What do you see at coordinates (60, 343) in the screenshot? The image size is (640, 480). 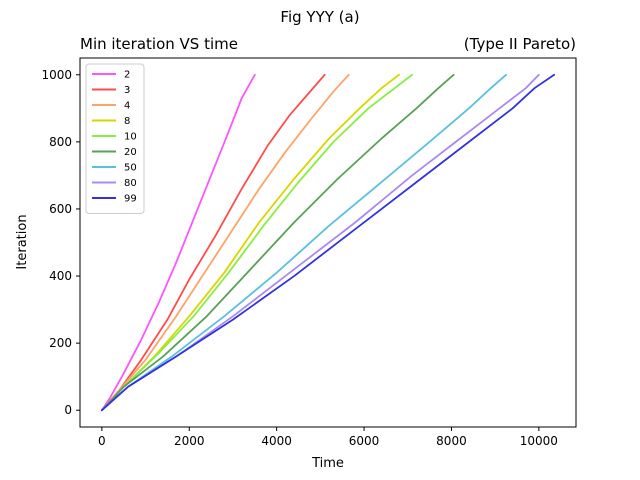 I see `y-tick-label-1: 200` at bounding box center [60, 343].